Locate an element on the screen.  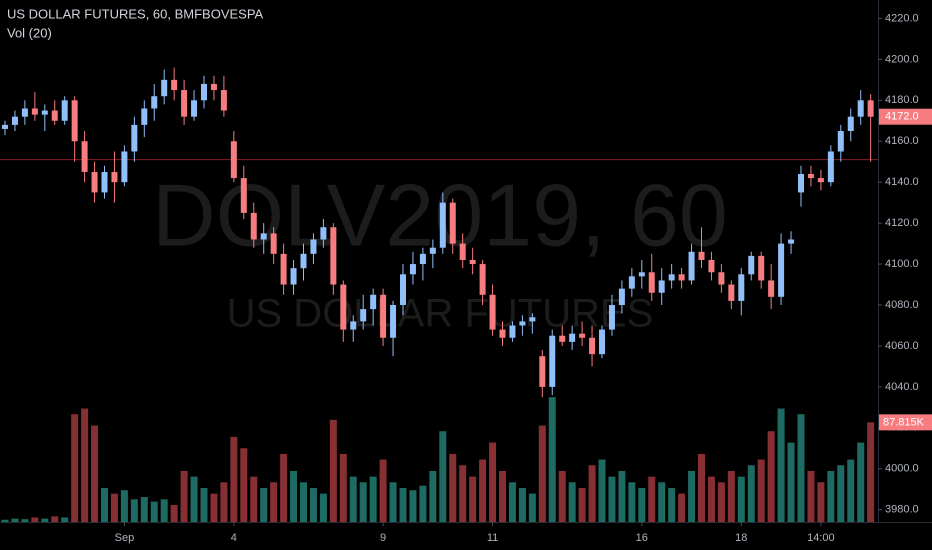
y-tick-label: 4180.0 is located at coordinates (902, 100).